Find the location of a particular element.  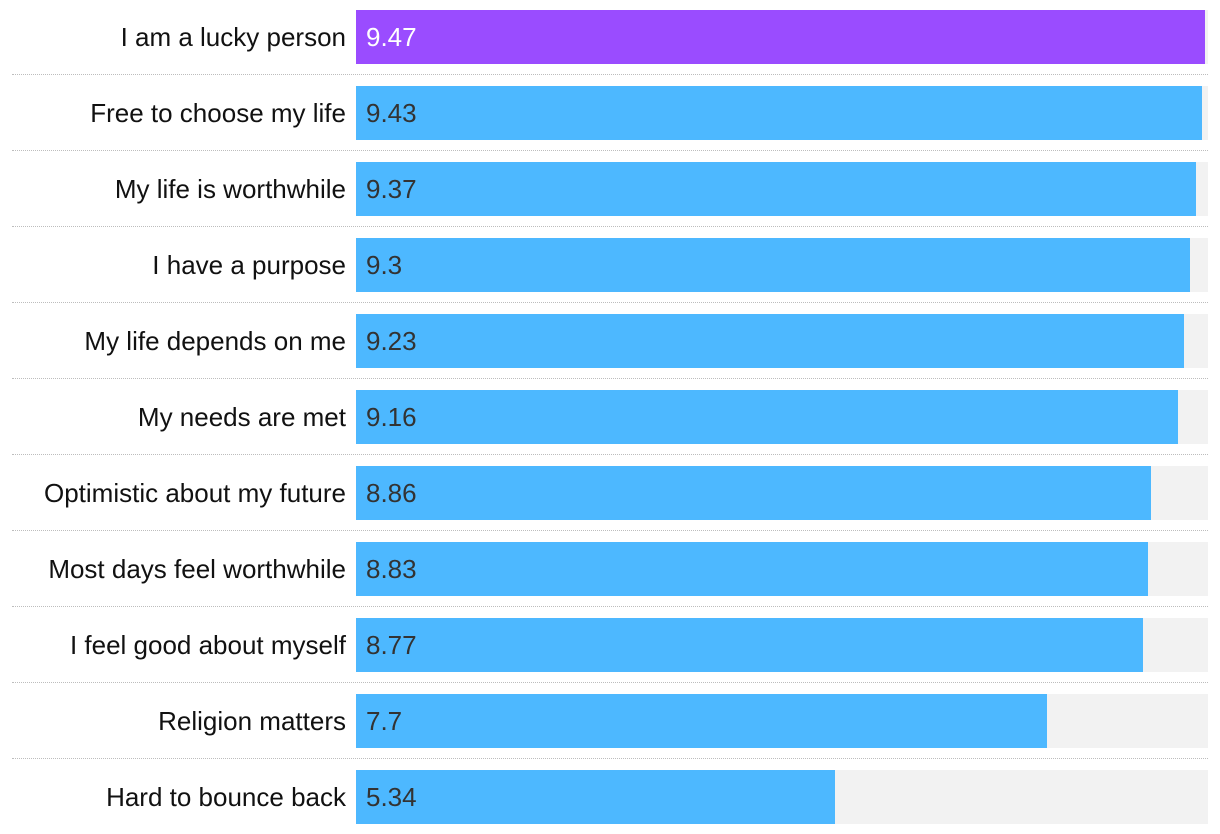

bar-row: Optimistic about my future 8.86 is located at coordinates (610, 493).